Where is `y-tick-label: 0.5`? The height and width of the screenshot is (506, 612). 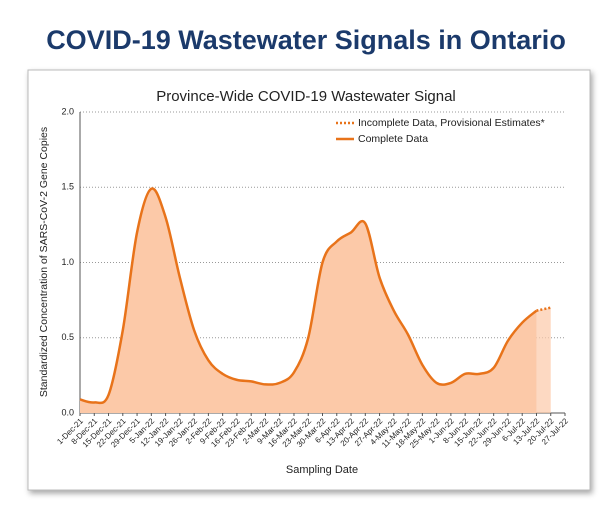 y-tick-label: 0.5 is located at coordinates (67, 337).